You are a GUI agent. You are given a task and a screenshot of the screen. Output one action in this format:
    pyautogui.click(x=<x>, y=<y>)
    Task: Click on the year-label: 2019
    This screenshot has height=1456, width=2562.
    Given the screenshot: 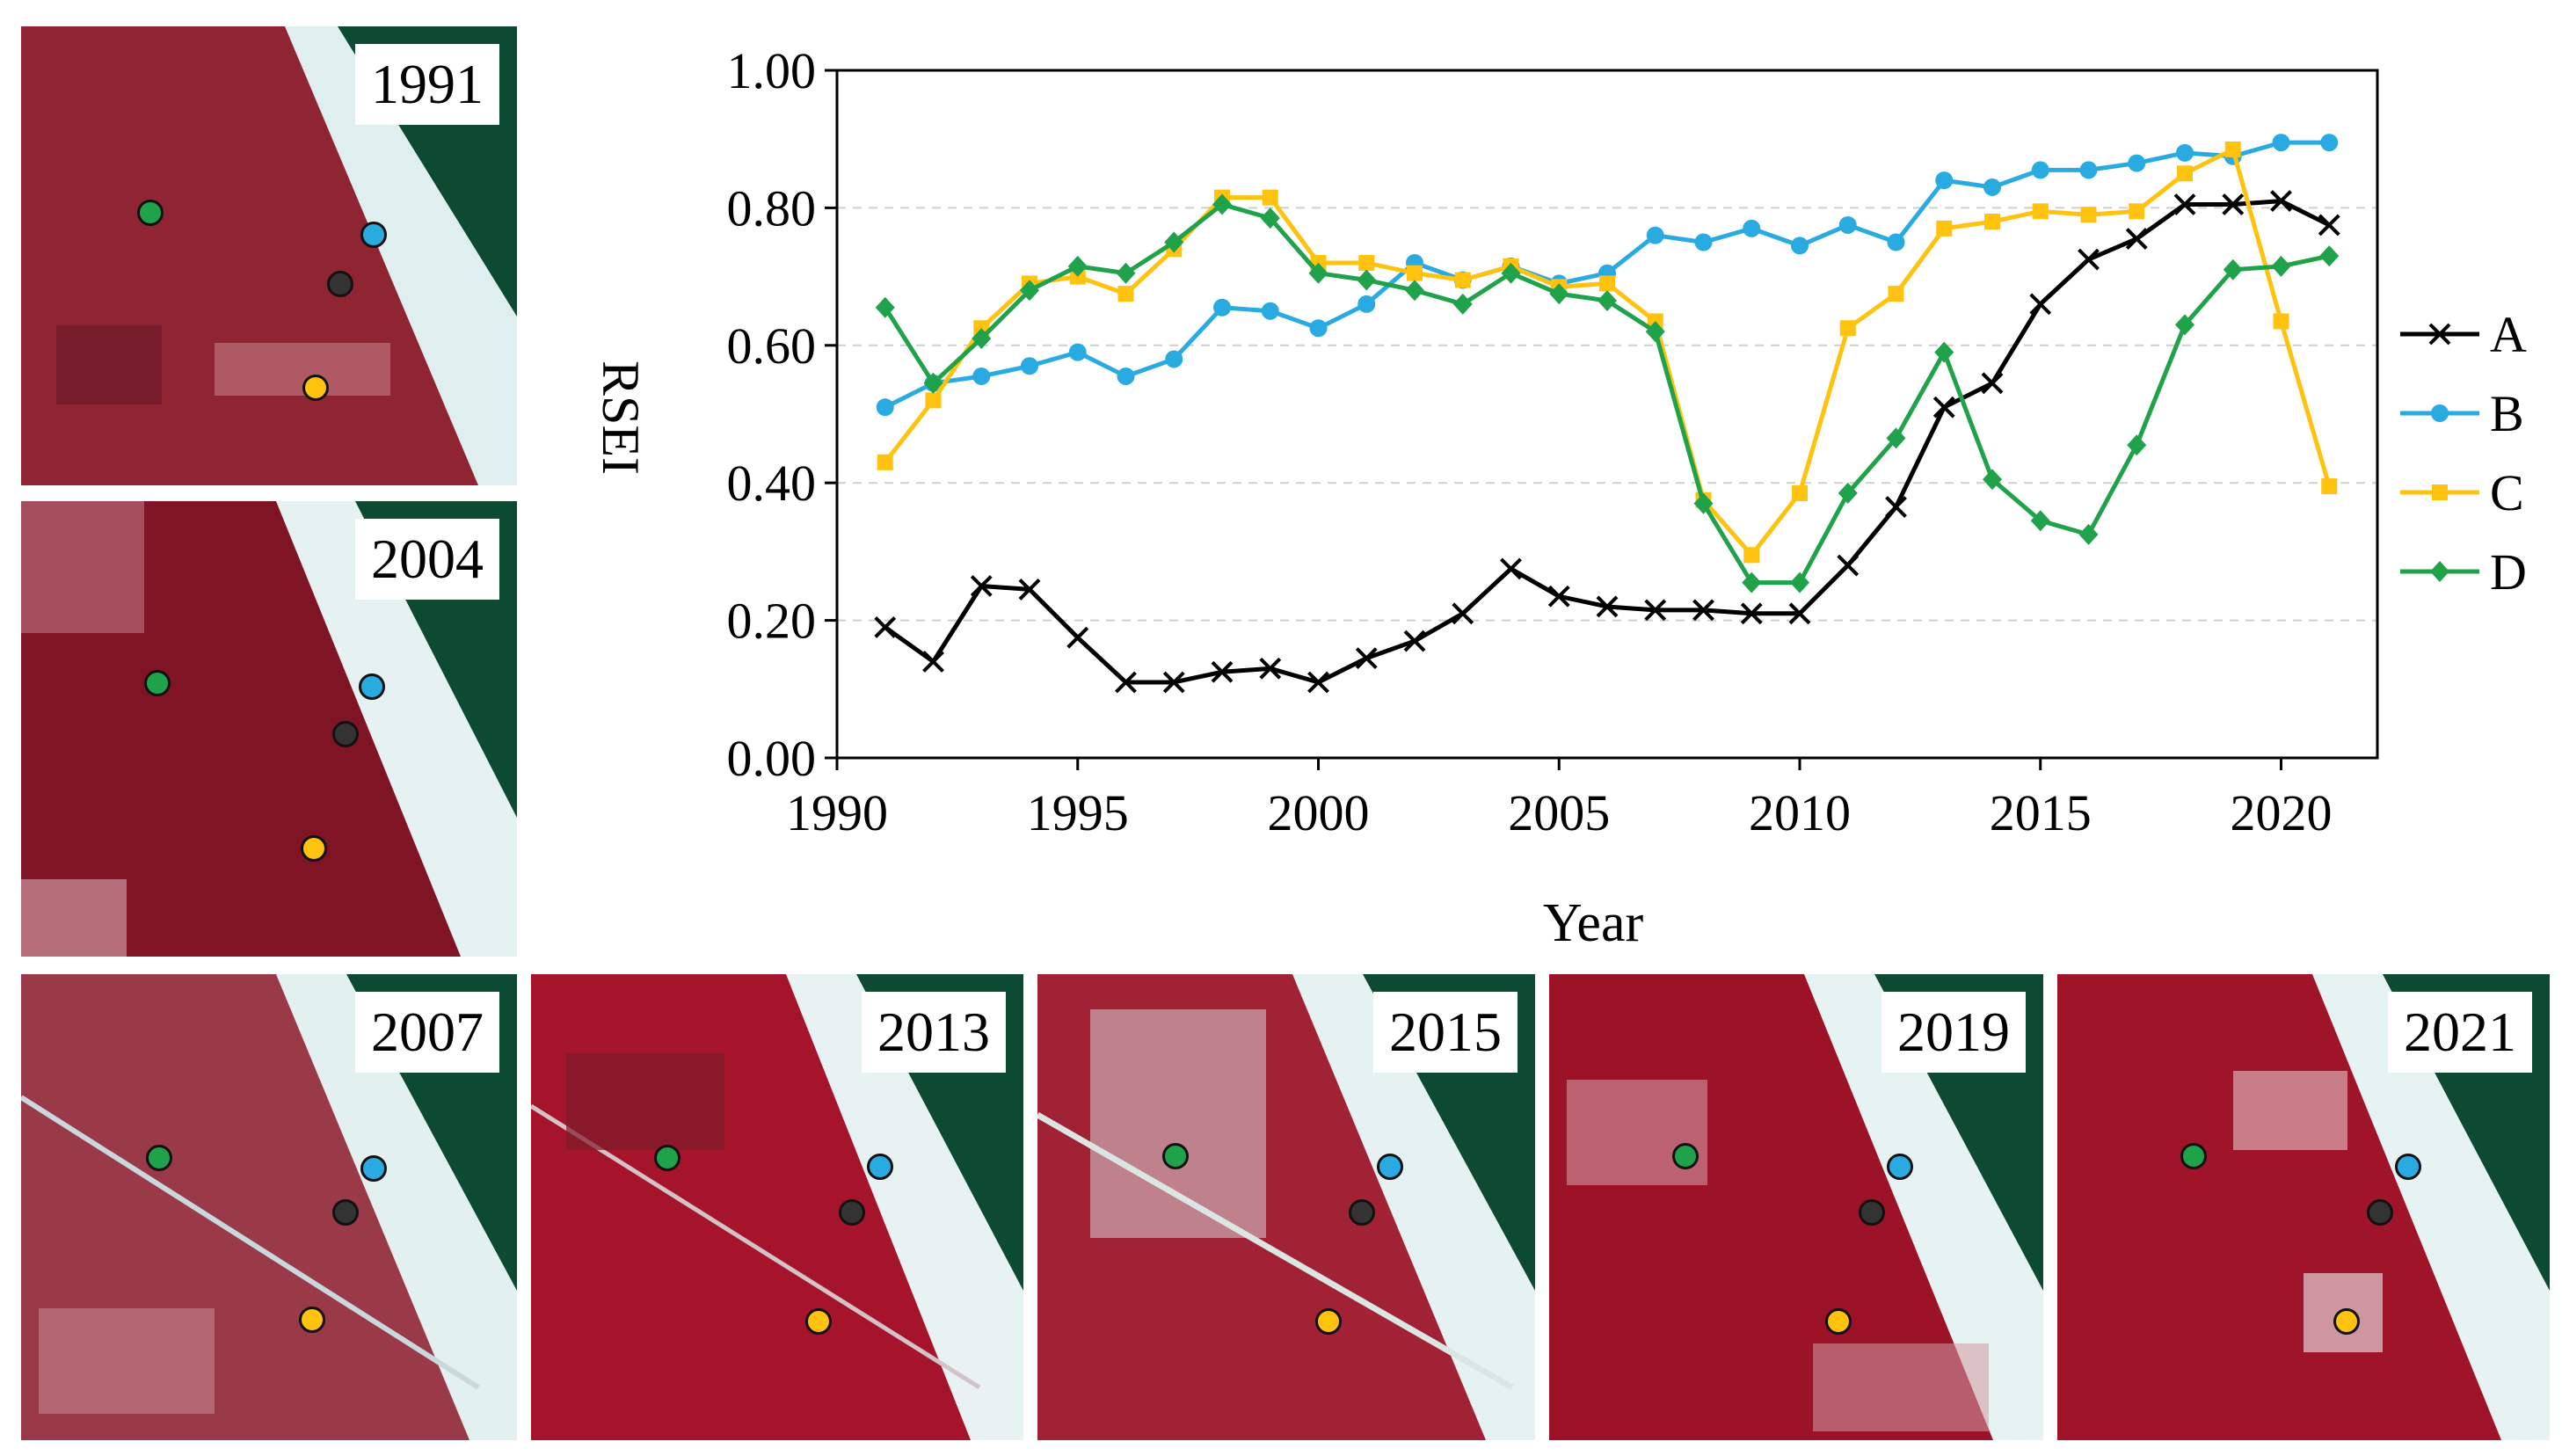 What is the action you would take?
    pyautogui.click(x=1953, y=1032)
    